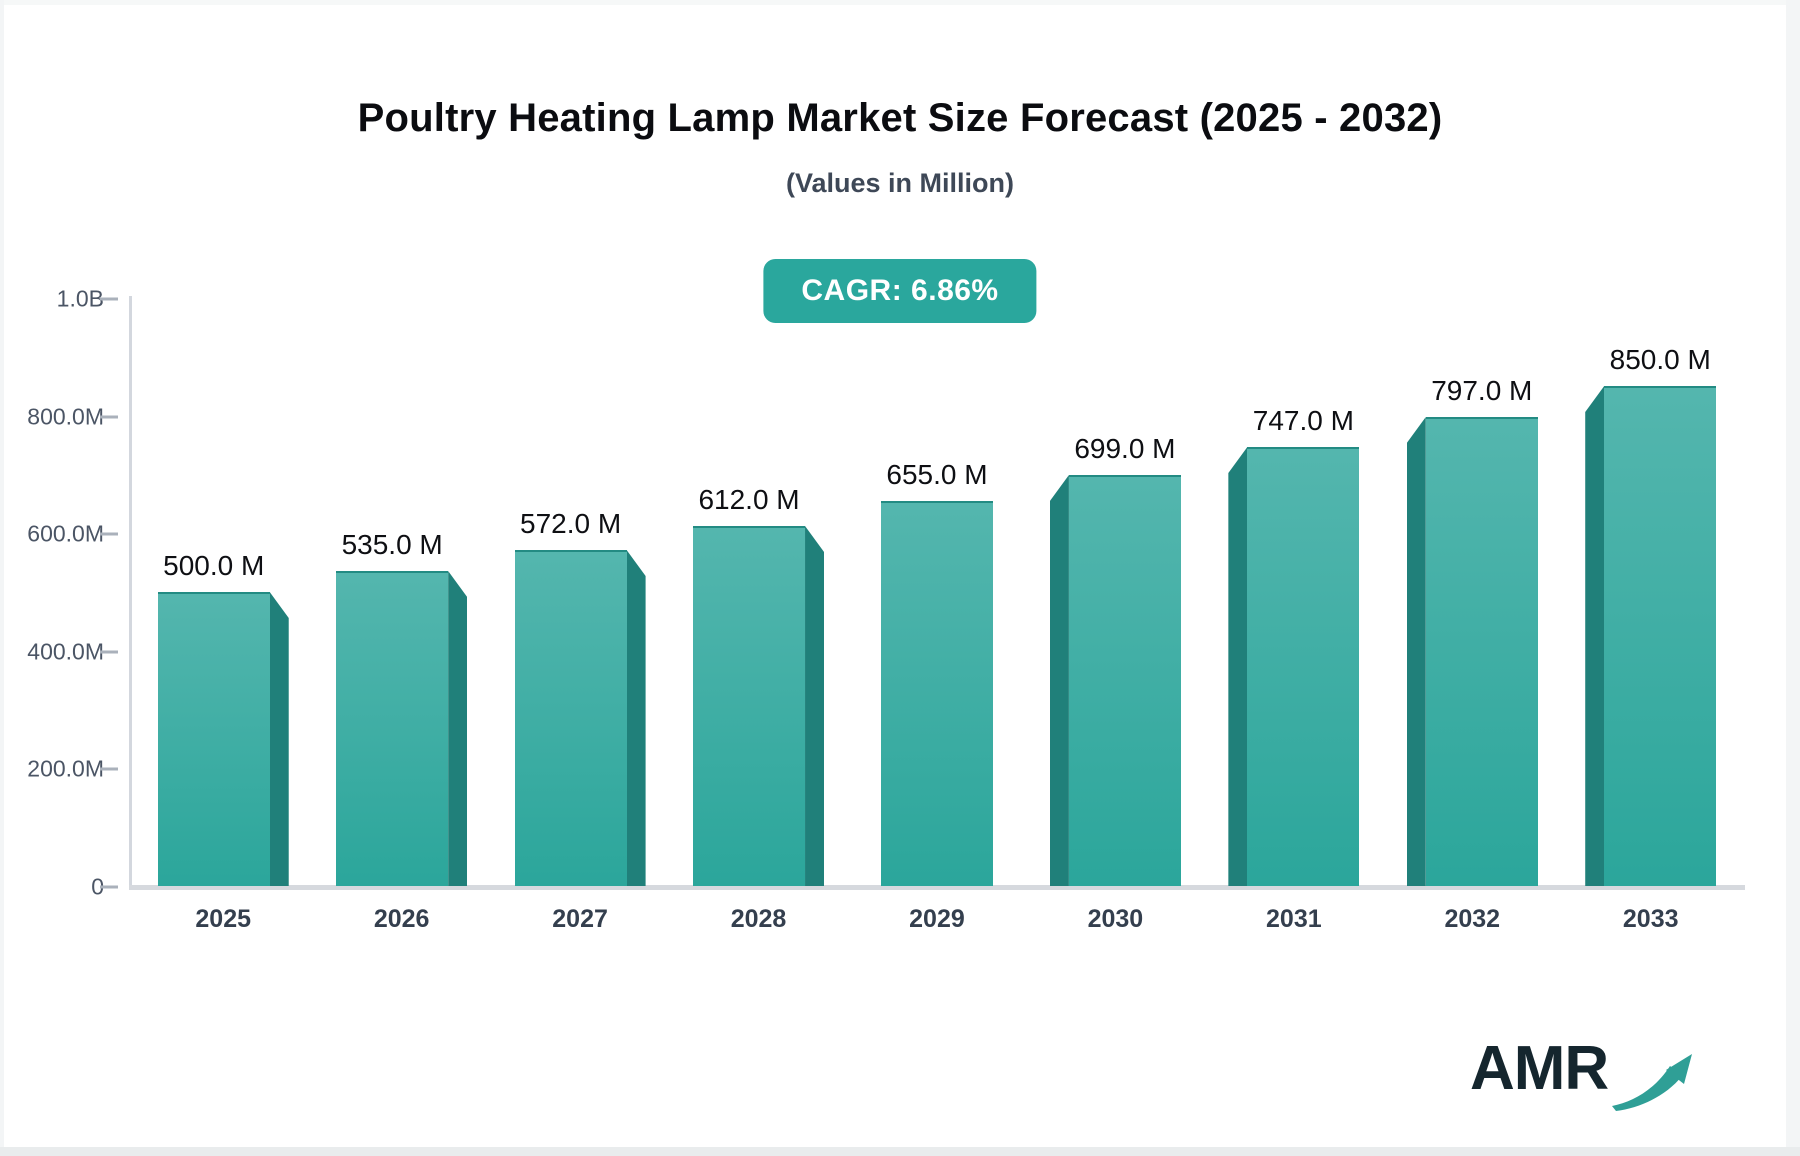 This screenshot has width=1800, height=1156. What do you see at coordinates (1115, 919) in the screenshot?
I see `x-tick-label: 2030` at bounding box center [1115, 919].